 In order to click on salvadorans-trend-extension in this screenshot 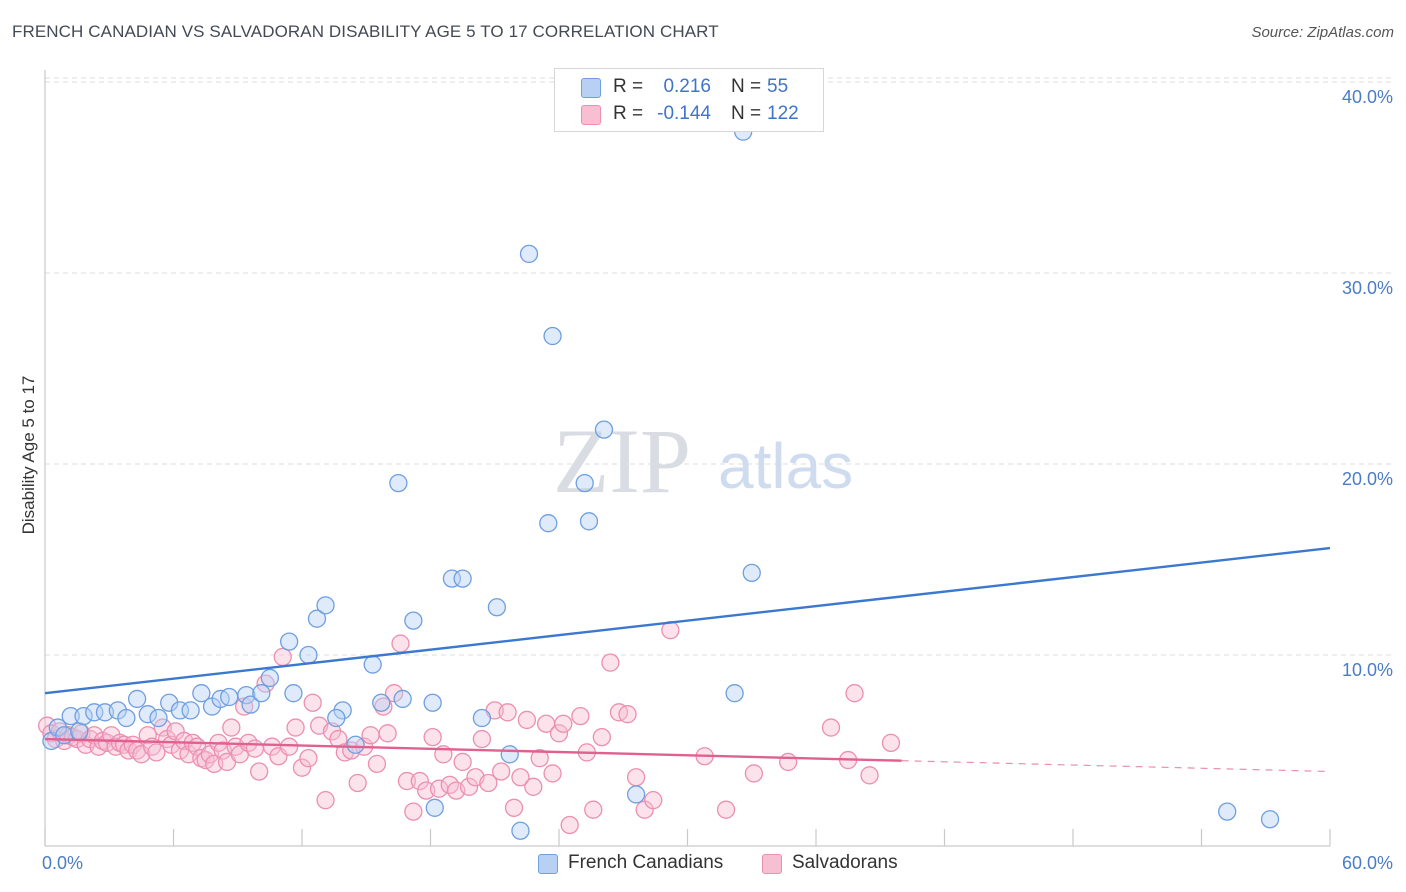, I will do `click(1116, 766)`.